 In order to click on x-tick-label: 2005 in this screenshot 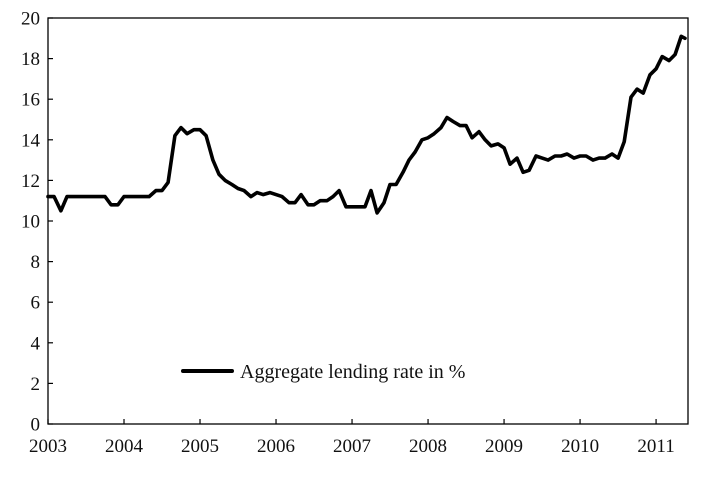, I will do `click(200, 446)`.